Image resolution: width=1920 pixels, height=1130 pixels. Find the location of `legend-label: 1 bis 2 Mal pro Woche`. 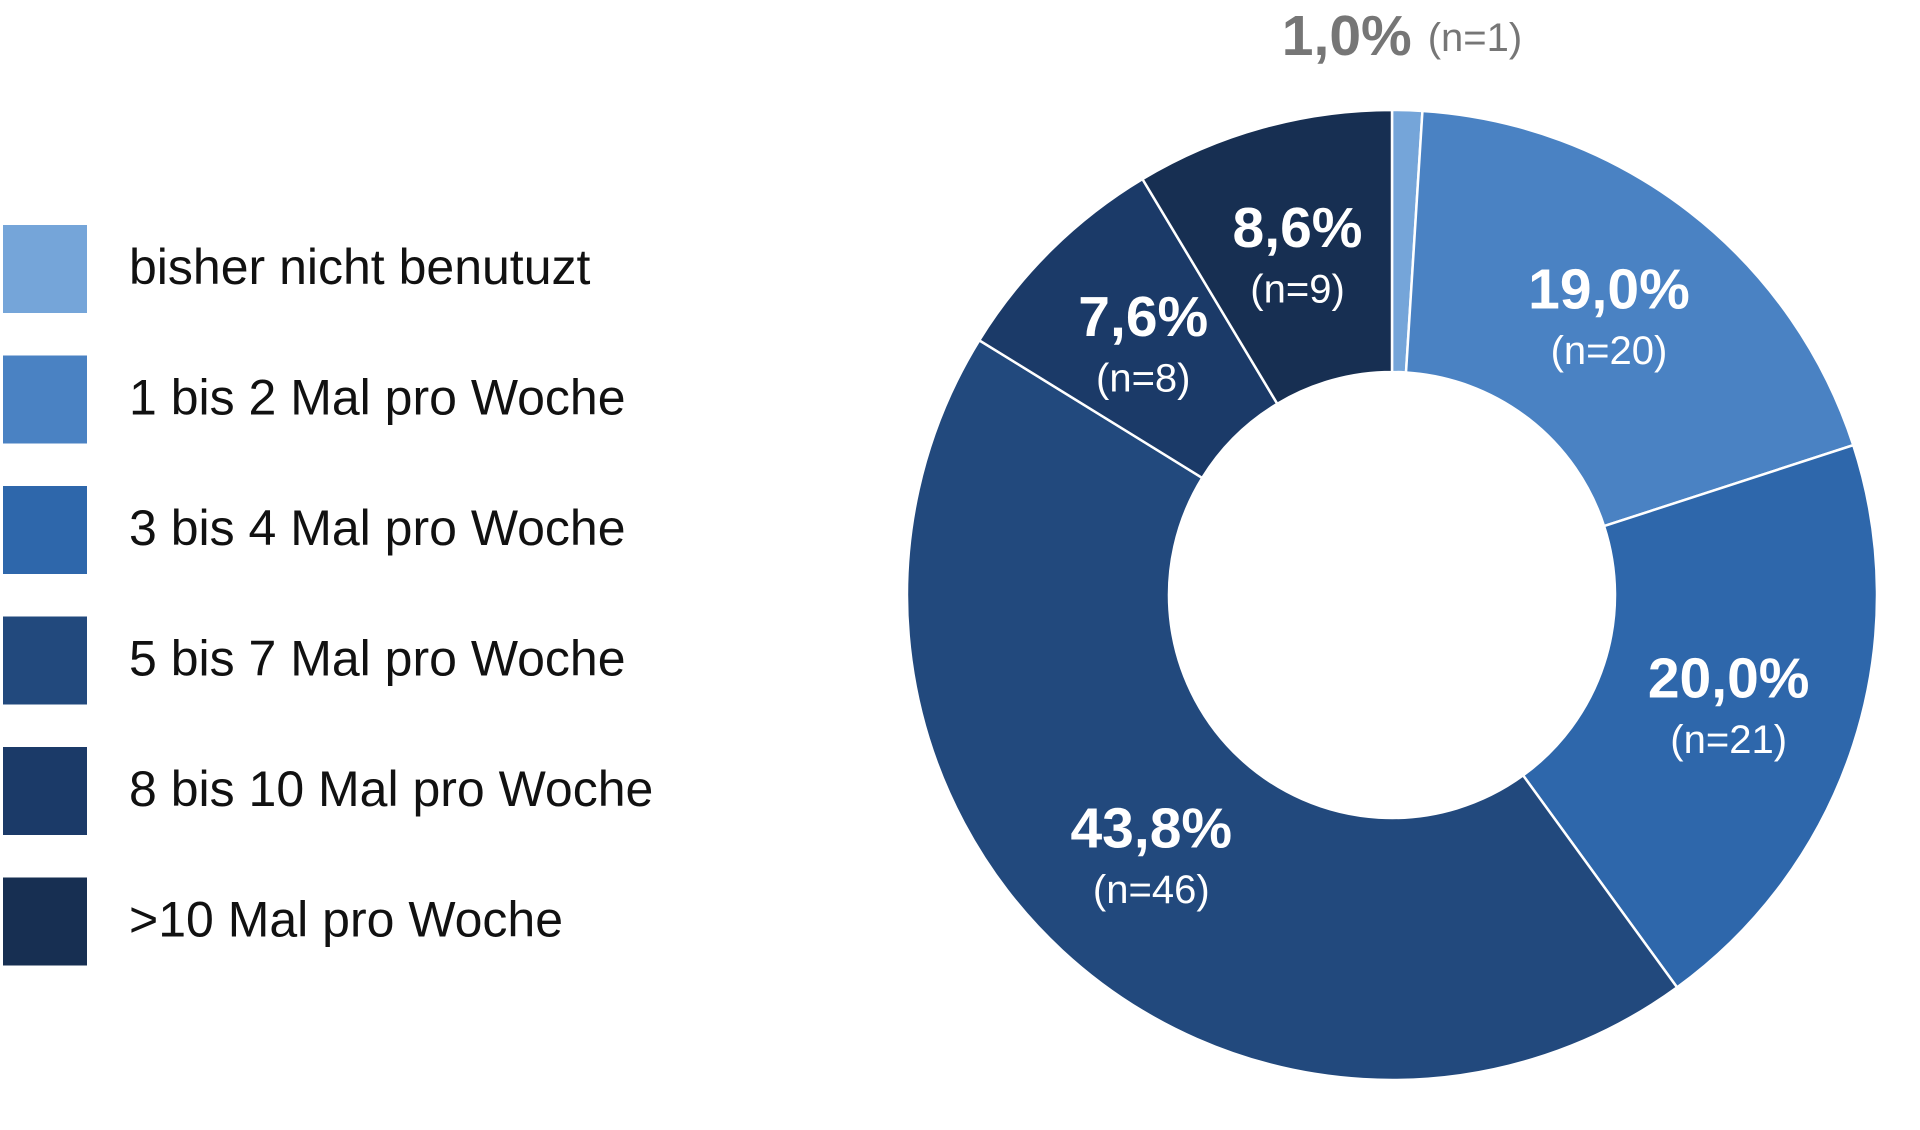

legend-label: 1 bis 2 Mal pro Woche is located at coordinates (377, 398).